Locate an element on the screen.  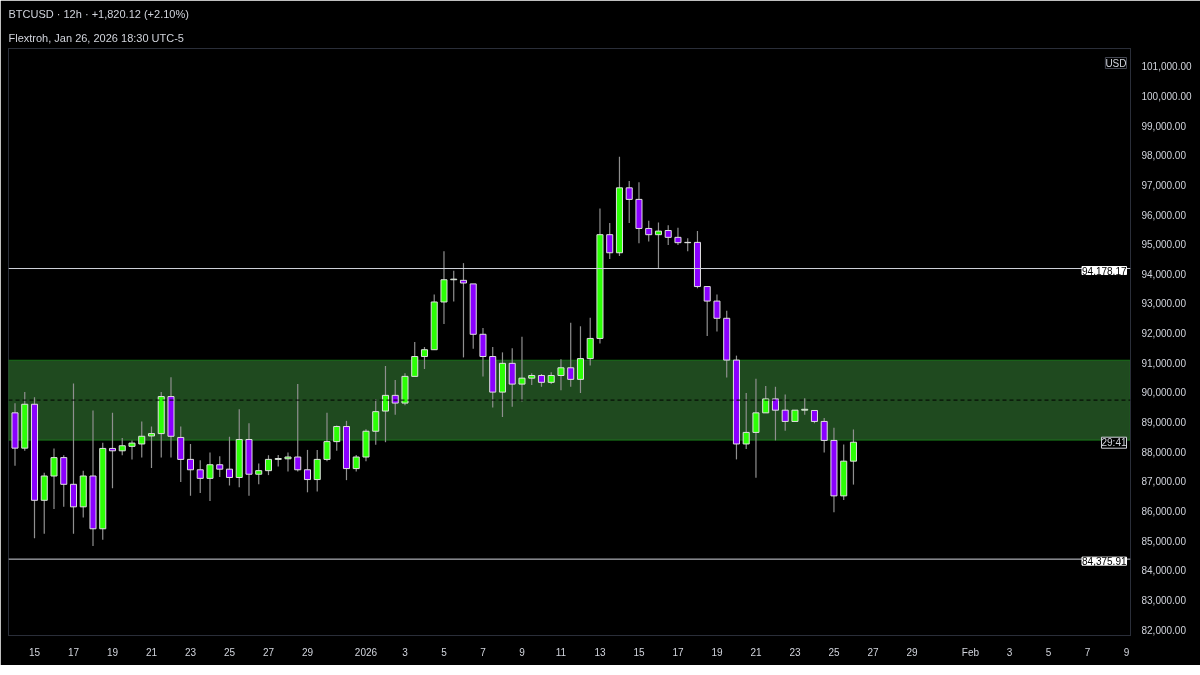
y-tick-label: 85,000.00 is located at coordinates (1164, 541).